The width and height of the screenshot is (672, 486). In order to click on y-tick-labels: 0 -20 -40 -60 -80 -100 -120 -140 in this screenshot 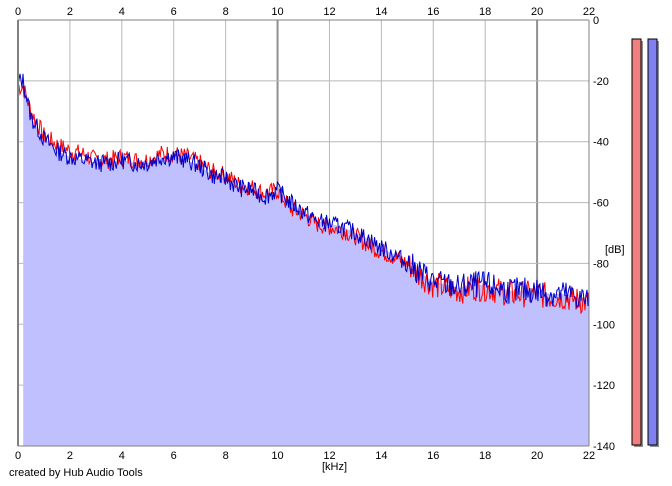, I will do `click(604, 234)`.